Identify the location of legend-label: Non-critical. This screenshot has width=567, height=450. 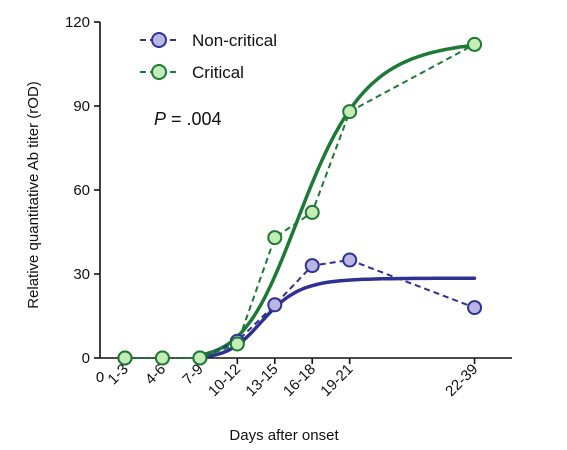
(234, 40).